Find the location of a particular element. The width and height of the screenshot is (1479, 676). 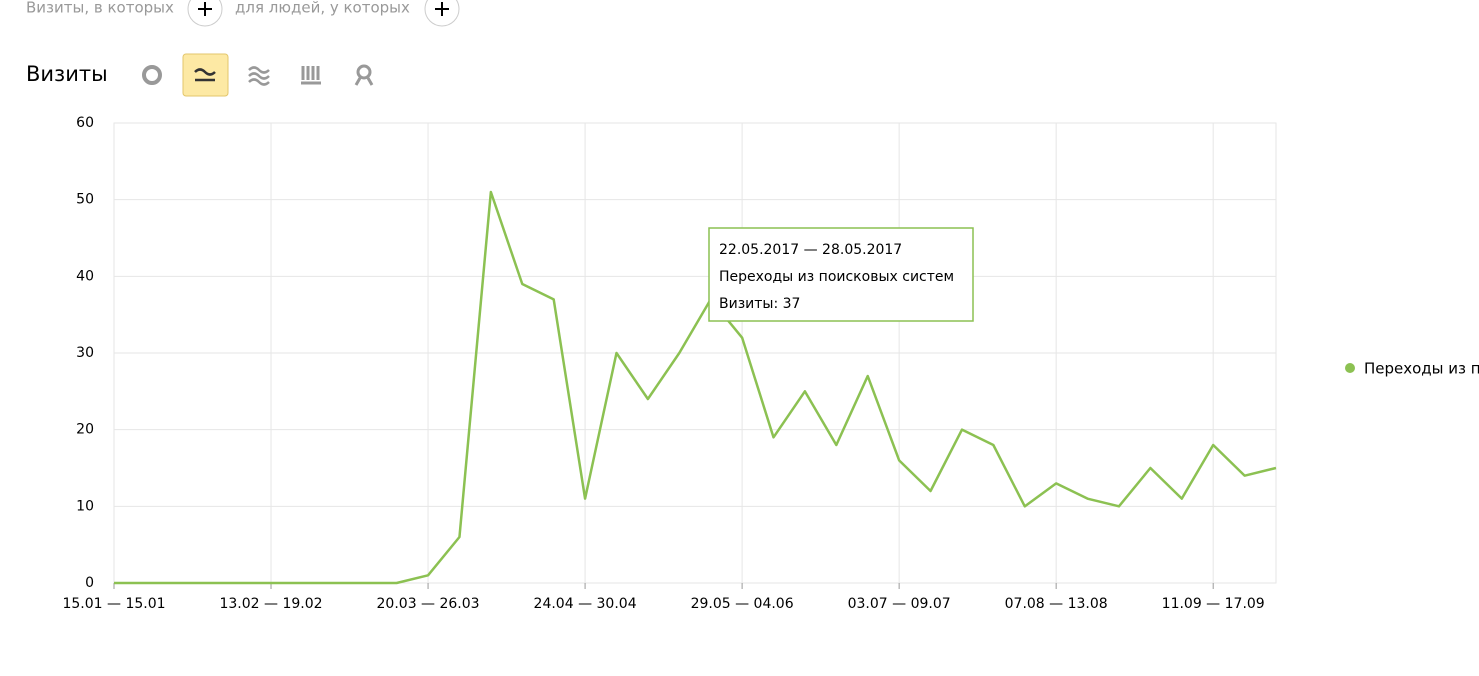

y-tick-label: 10 is located at coordinates (85, 506).